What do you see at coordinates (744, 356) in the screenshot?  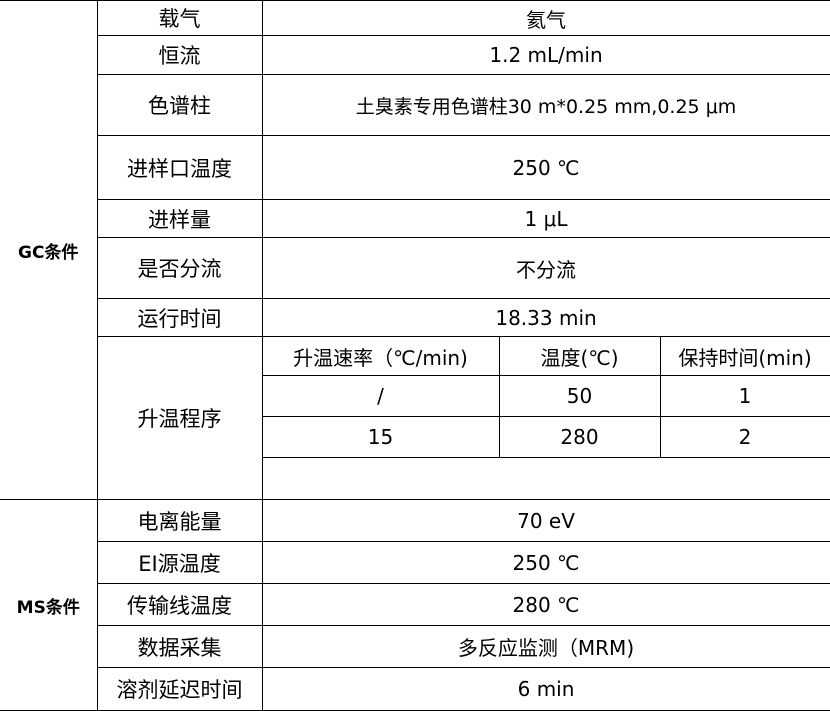 I see `temp-program-header: 保持时间(min)` at bounding box center [744, 356].